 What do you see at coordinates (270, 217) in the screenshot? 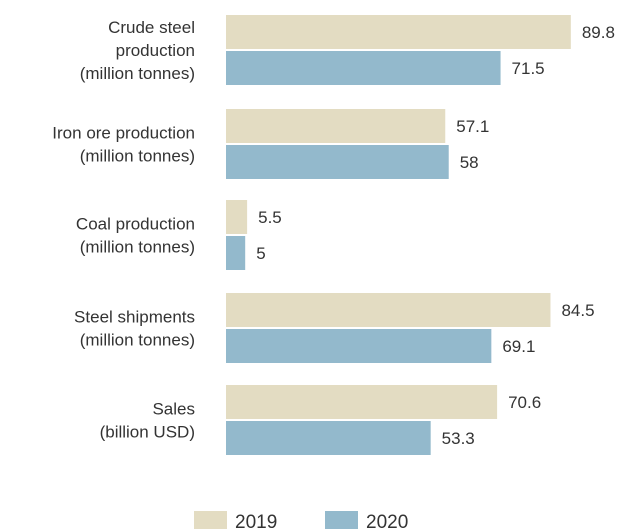
I see `value-label: 5.5` at bounding box center [270, 217].